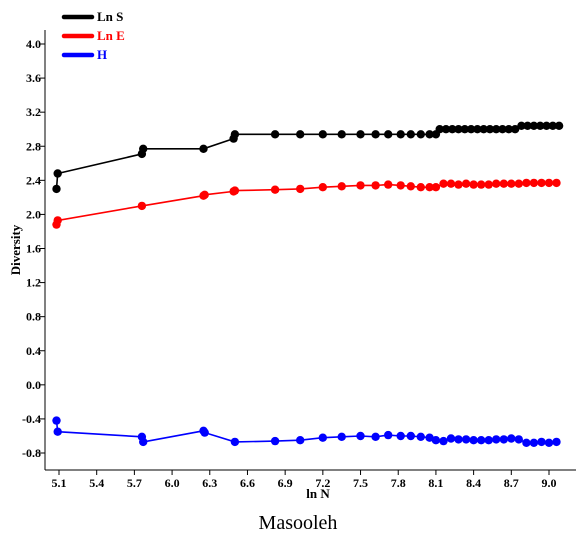 The image size is (576, 537). What do you see at coordinates (96, 483) in the screenshot?
I see `x-tick-label: 5.4` at bounding box center [96, 483].